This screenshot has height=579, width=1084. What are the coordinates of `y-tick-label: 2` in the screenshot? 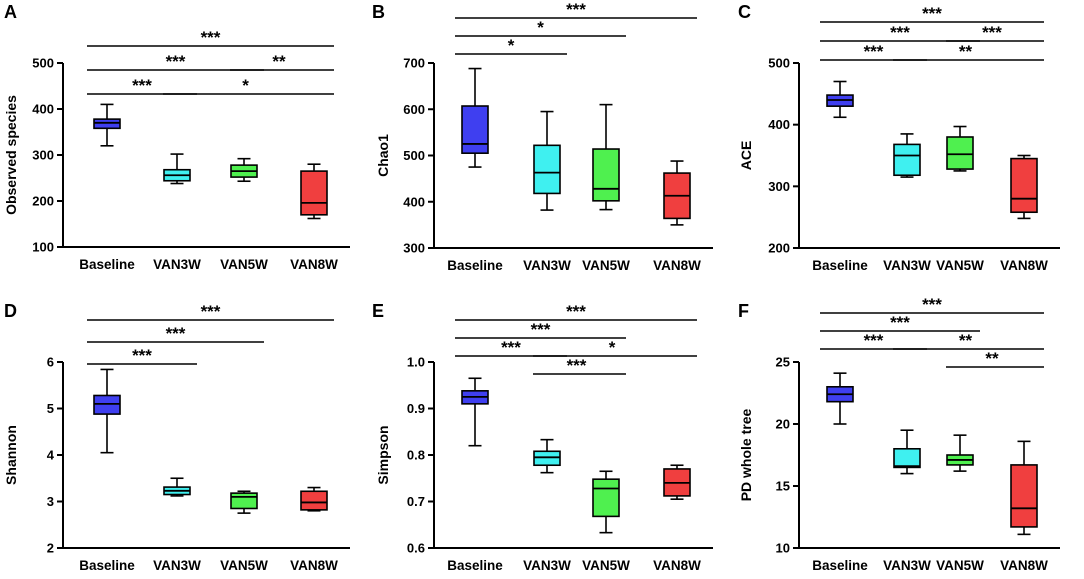 It's located at (50, 548).